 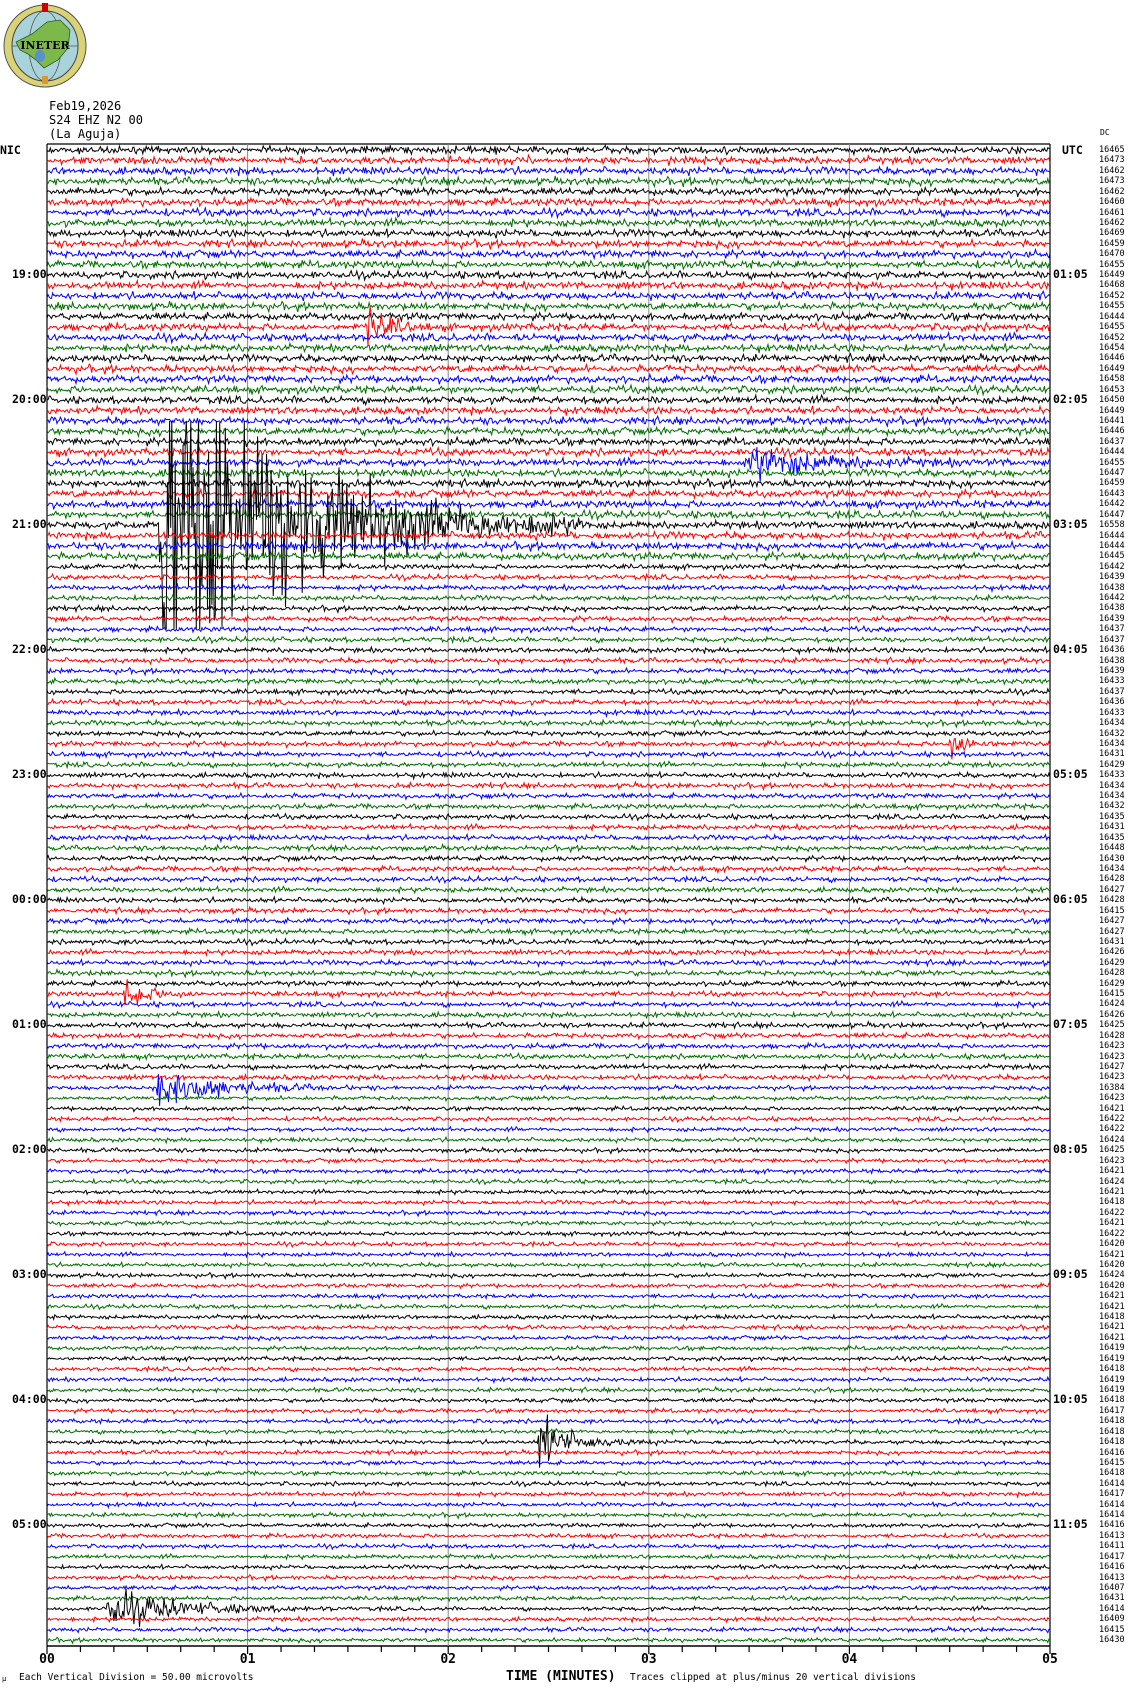 I want to click on ineter-logo: INETER, so click(x=45, y=47).